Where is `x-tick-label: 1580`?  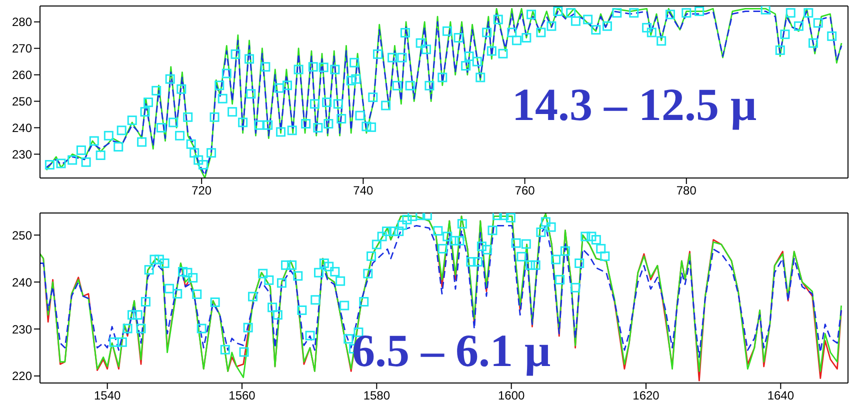 x-tick-label: 1580 is located at coordinates (376, 395).